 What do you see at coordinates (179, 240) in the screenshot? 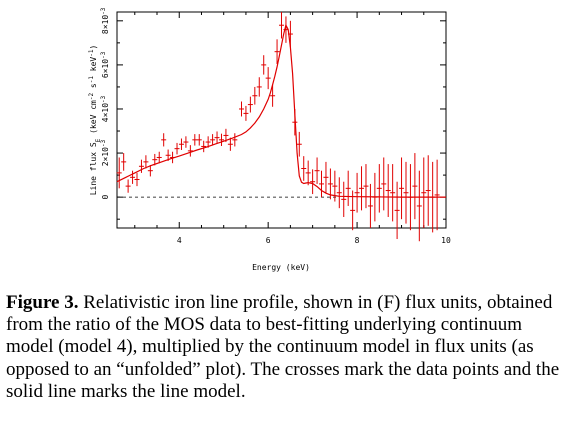
I see `x-tick-label: 4` at bounding box center [179, 240].